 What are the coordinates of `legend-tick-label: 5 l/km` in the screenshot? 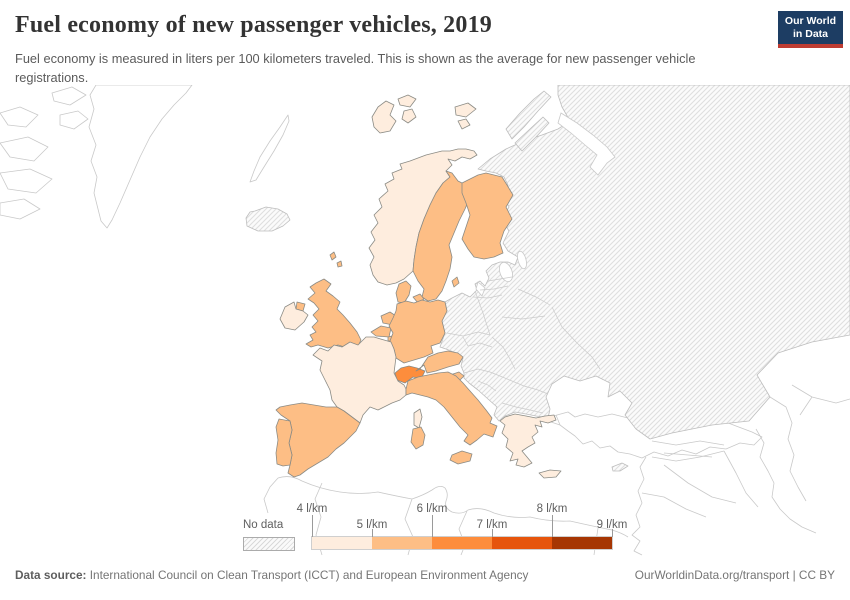 It's located at (372, 525).